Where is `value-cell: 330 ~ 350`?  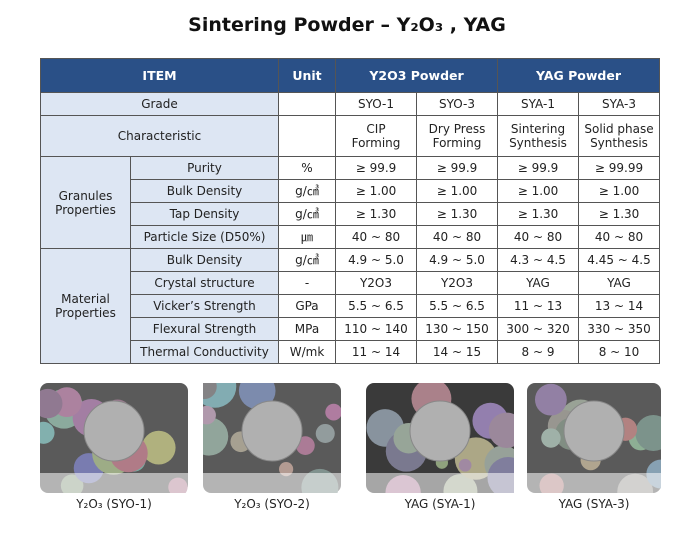 value-cell: 330 ~ 350 is located at coordinates (619, 329).